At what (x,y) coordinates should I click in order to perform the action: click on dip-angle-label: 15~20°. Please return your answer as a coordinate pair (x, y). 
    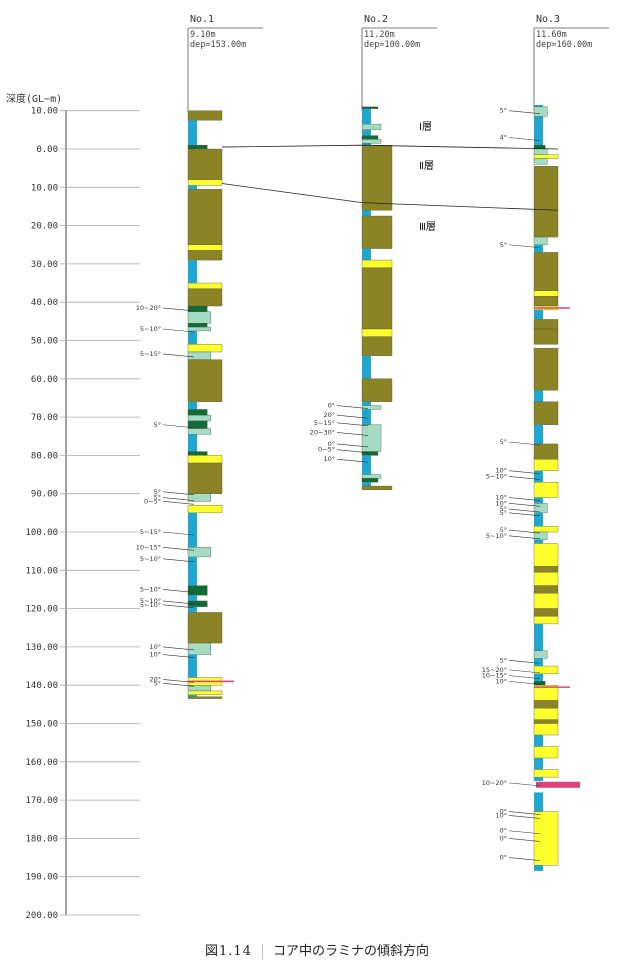
    Looking at the image, I should click on (494, 670).